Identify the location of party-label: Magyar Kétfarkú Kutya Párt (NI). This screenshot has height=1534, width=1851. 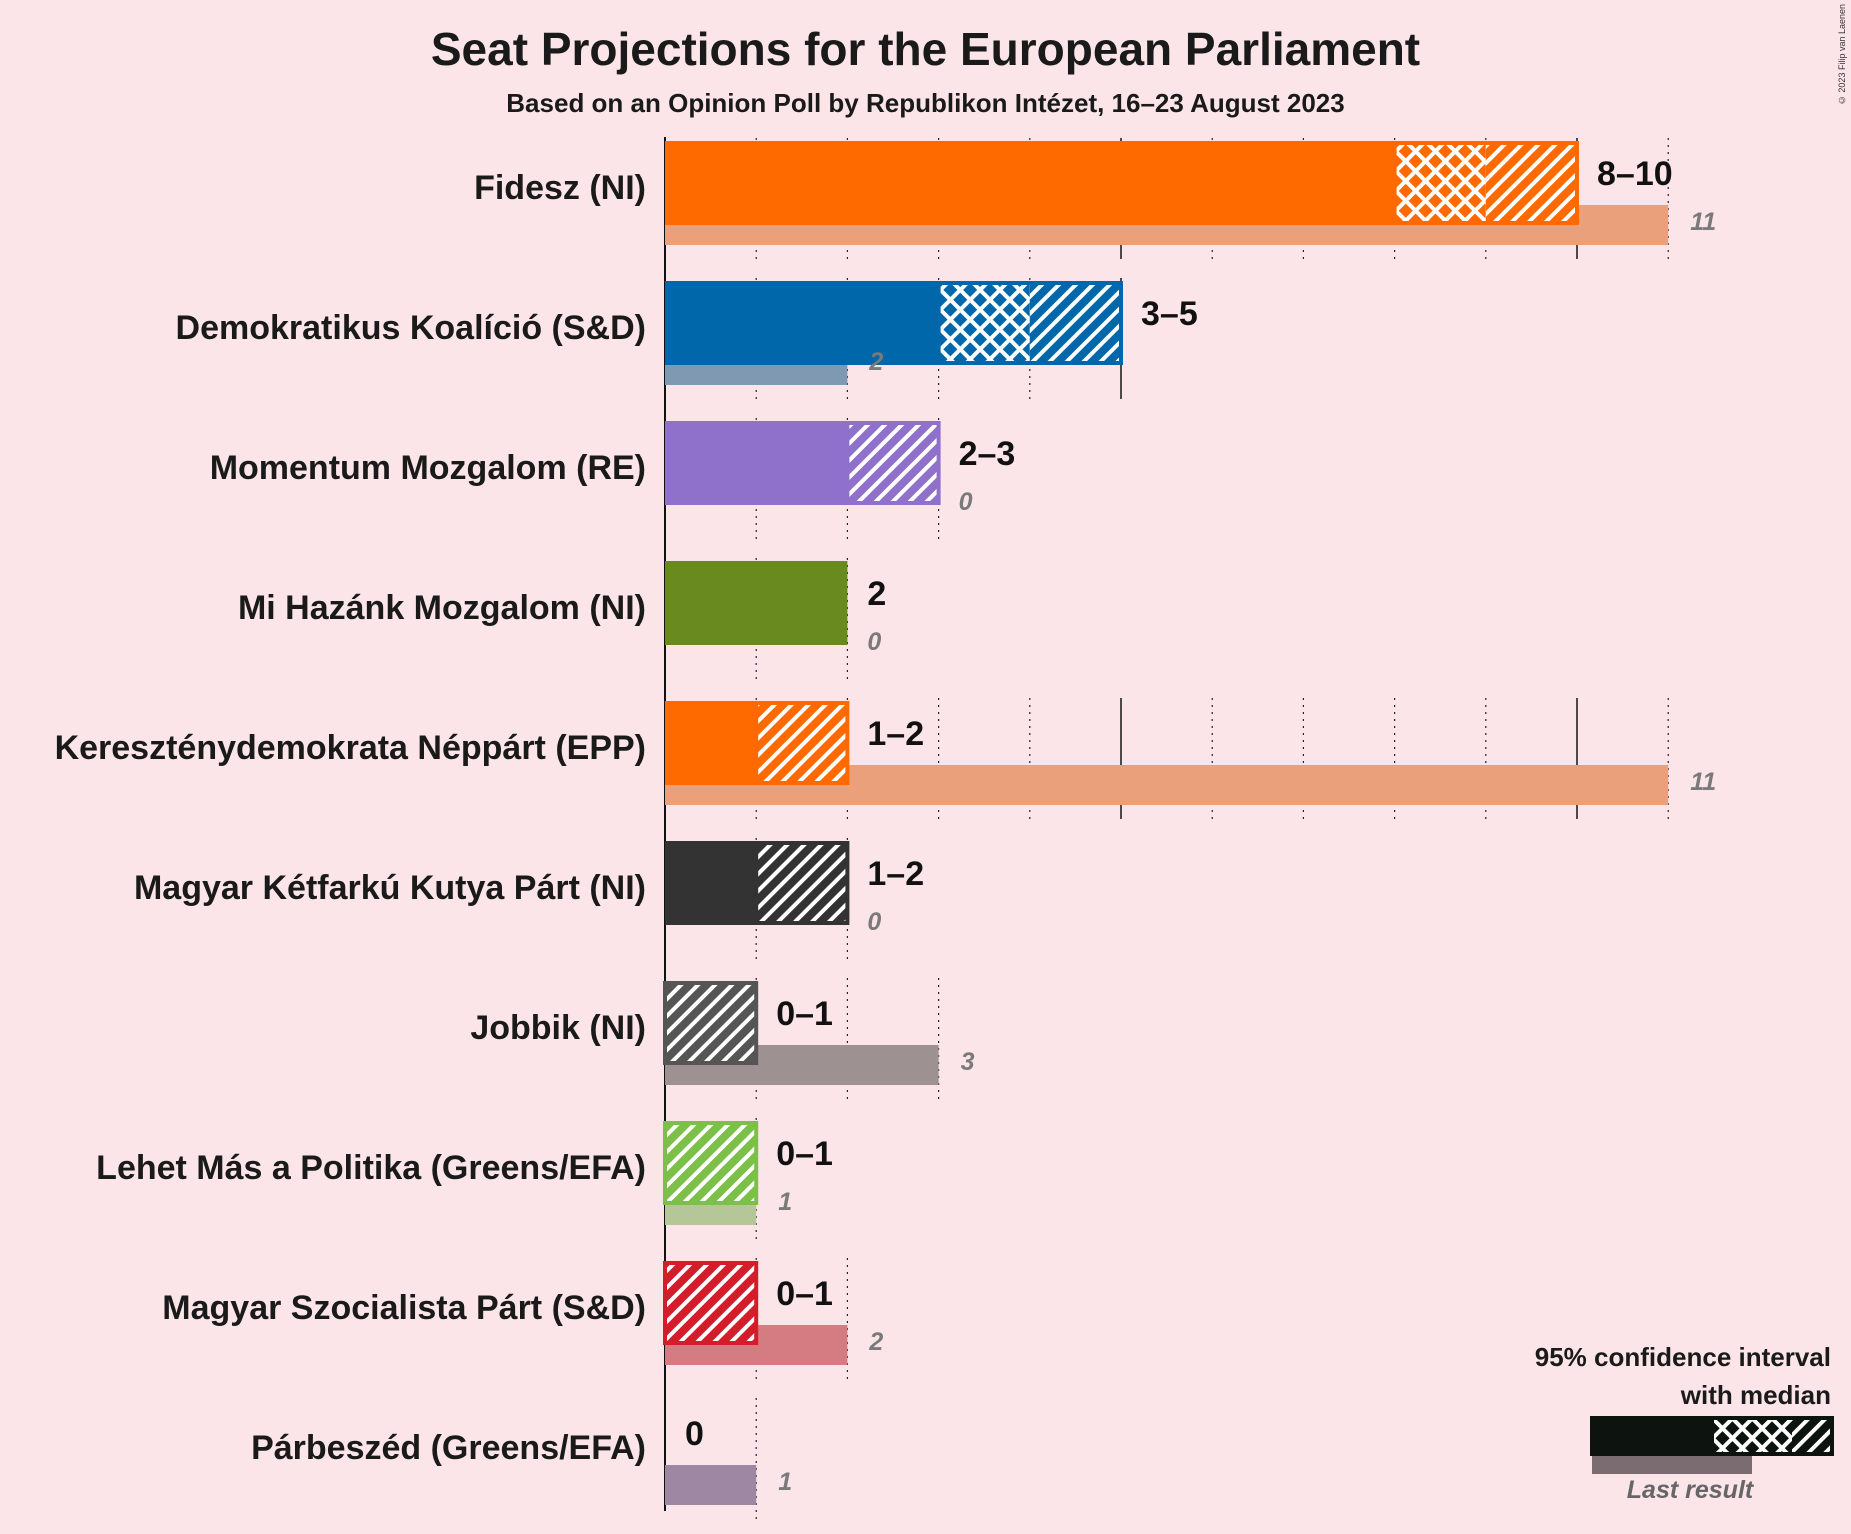
(390, 888).